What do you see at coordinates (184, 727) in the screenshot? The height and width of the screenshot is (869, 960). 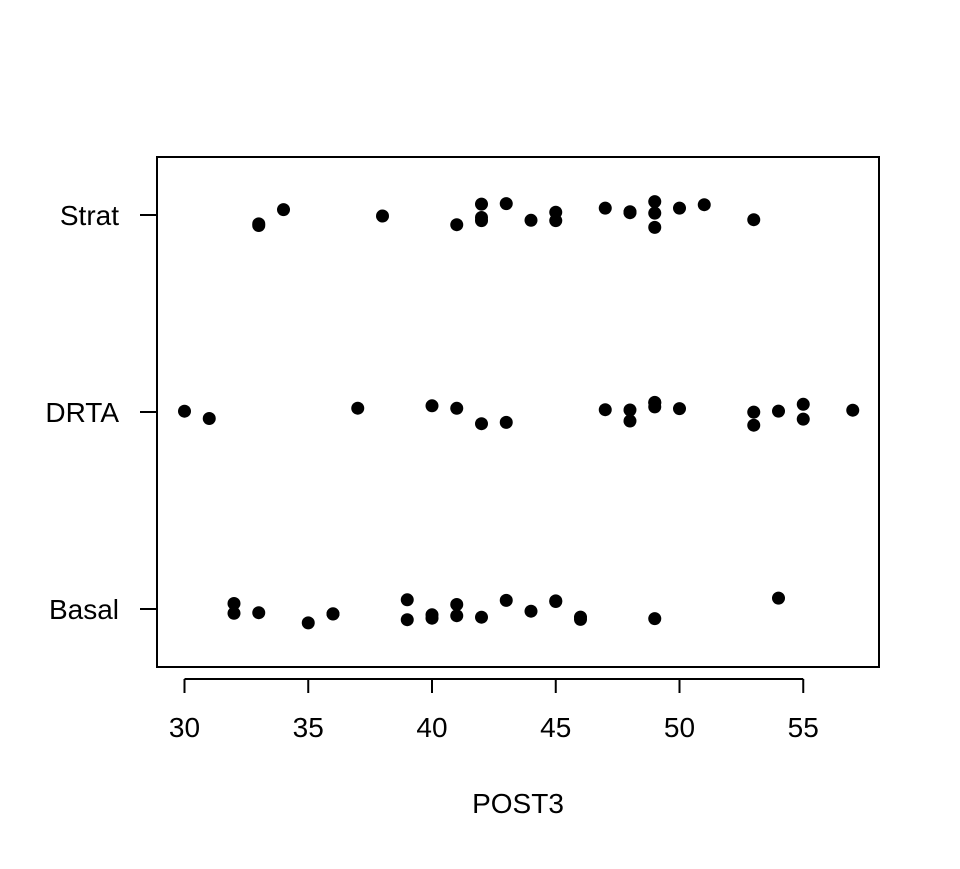 I see `x-tick-label: 30` at bounding box center [184, 727].